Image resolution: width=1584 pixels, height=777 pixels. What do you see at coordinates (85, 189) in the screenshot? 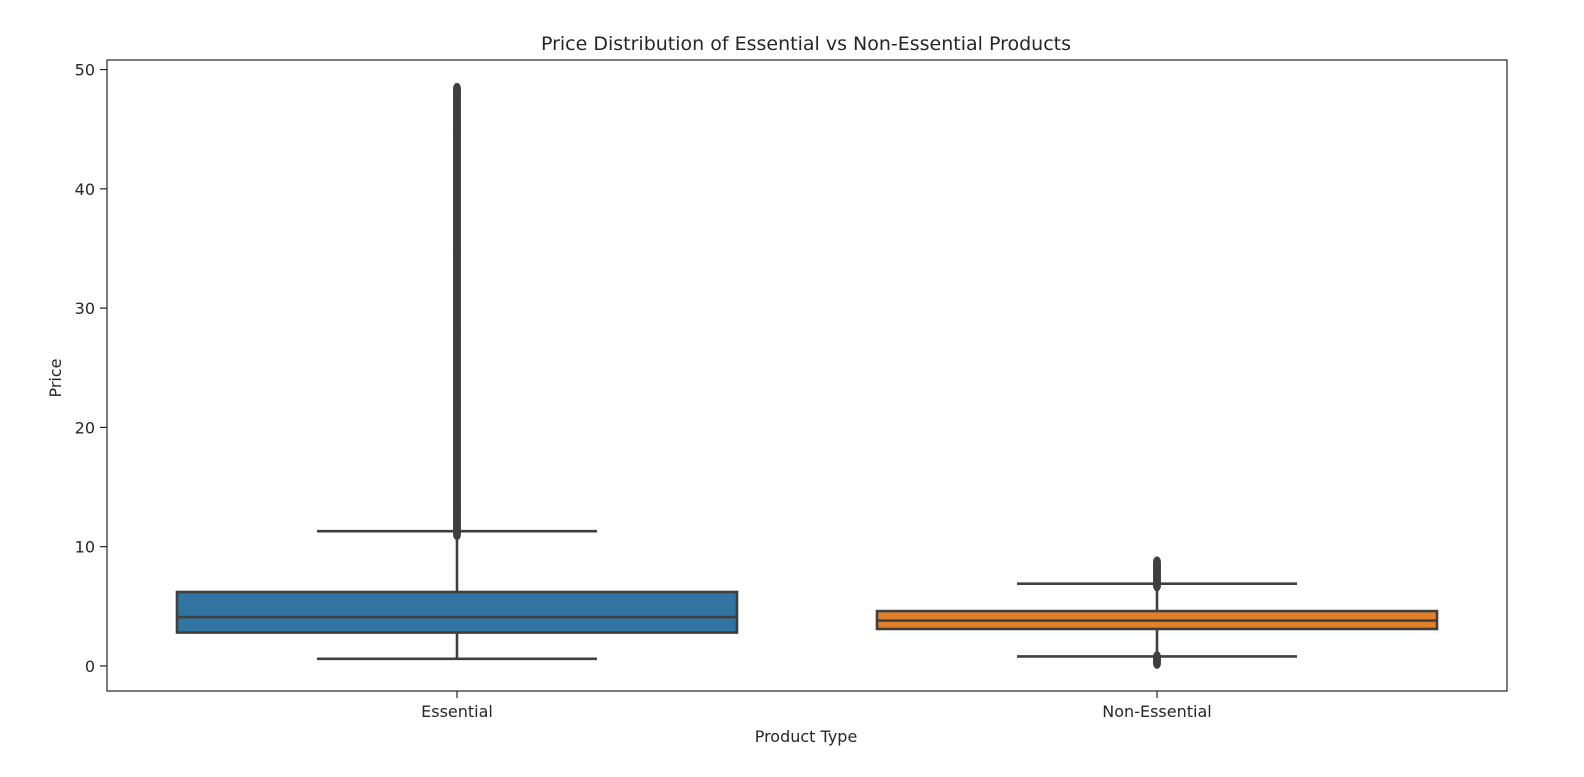
I see `y-tick-label: 40` at bounding box center [85, 189].